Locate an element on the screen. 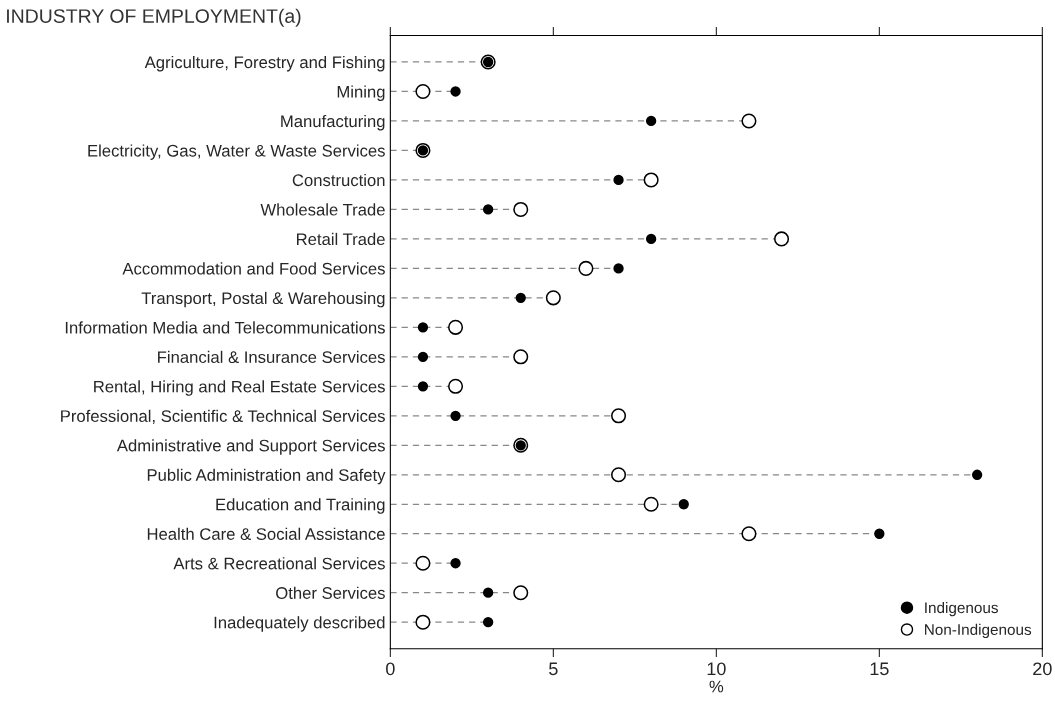 The width and height of the screenshot is (1055, 709). x-tick-label: 20 is located at coordinates (1042, 669).